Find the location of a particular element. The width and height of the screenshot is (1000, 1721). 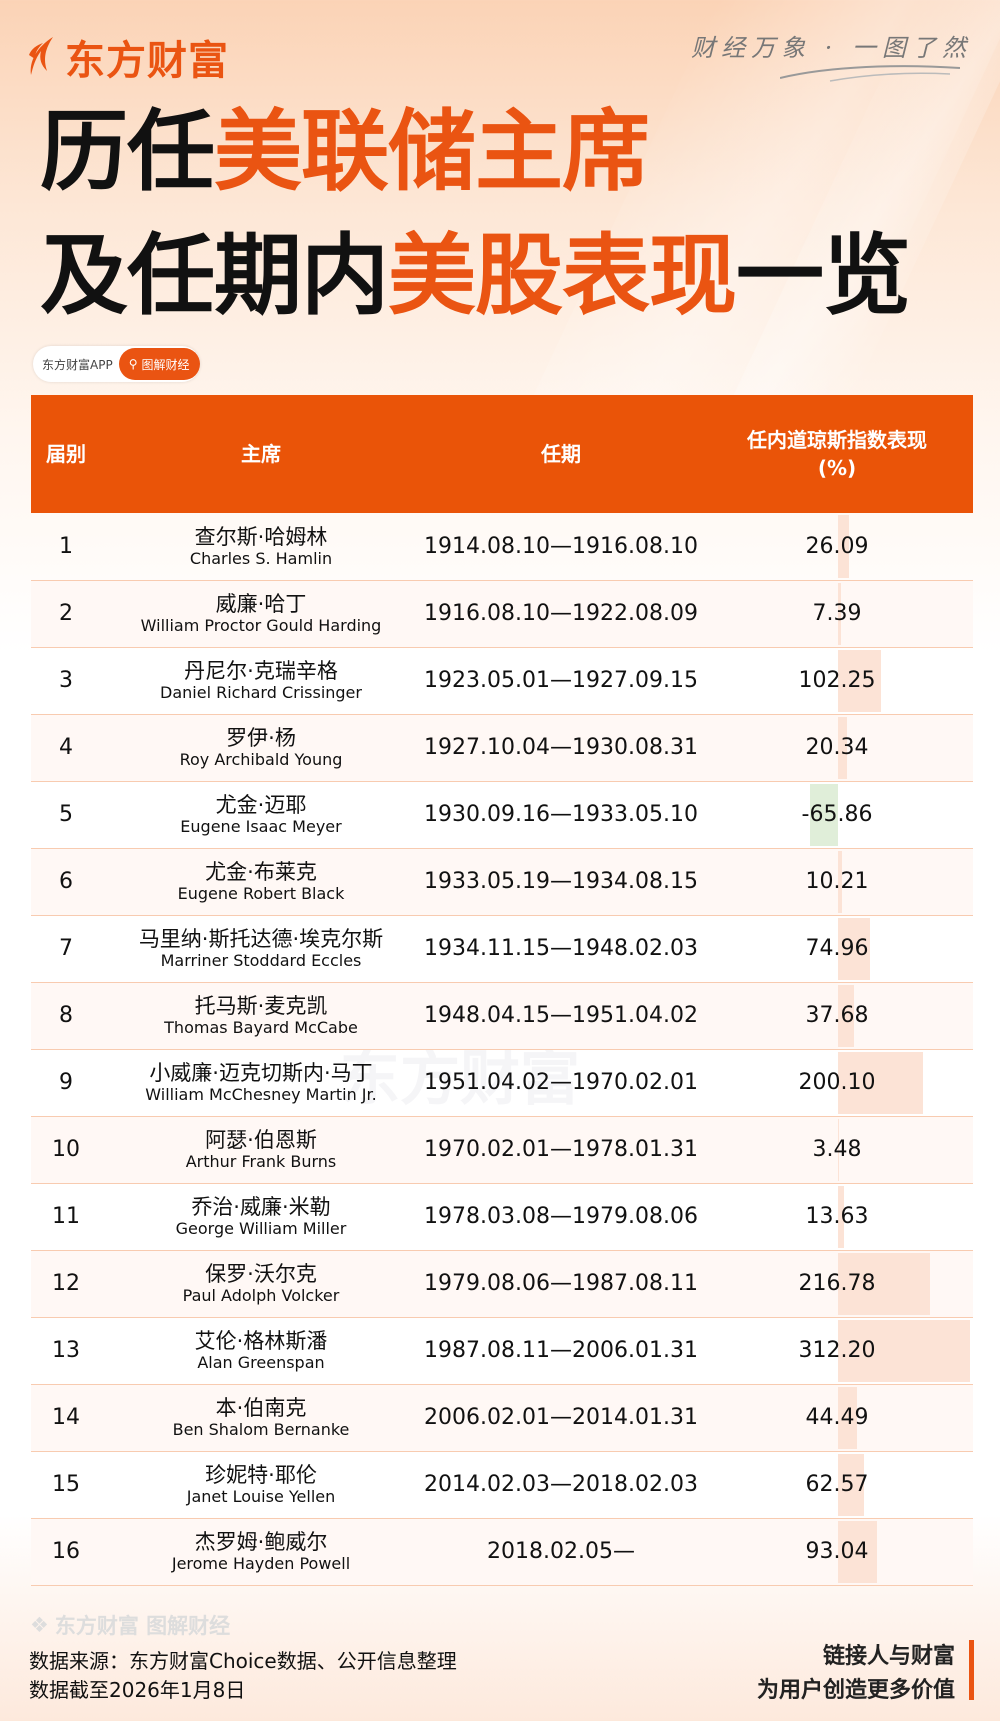

chair-name-en: Marriner Stoddard Eccles is located at coordinates (261, 960).